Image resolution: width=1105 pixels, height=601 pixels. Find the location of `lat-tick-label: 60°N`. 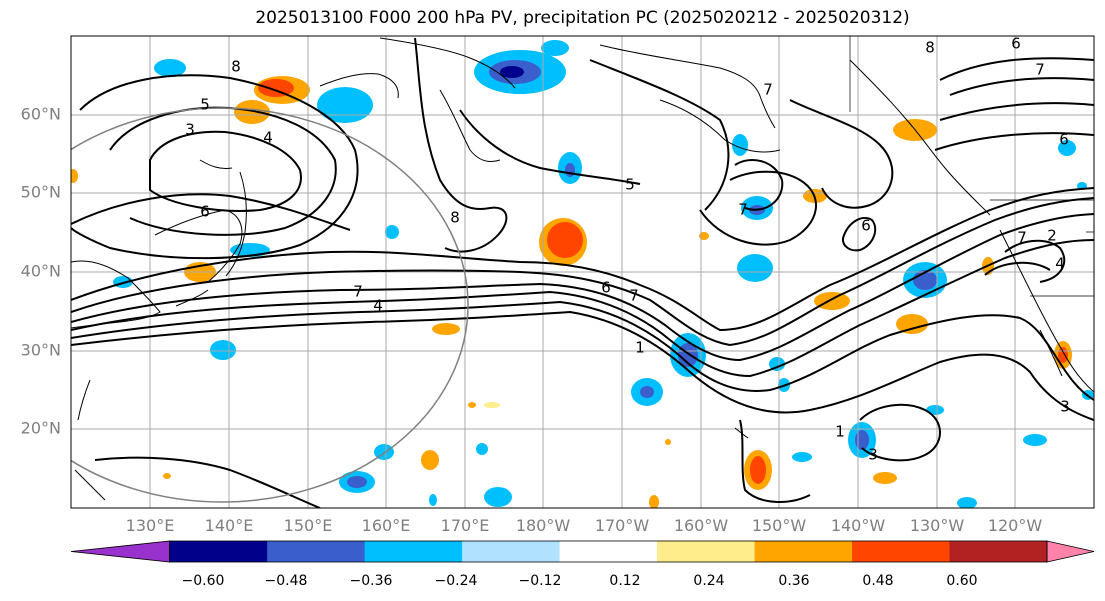

lat-tick-label: 60°N is located at coordinates (41, 114).